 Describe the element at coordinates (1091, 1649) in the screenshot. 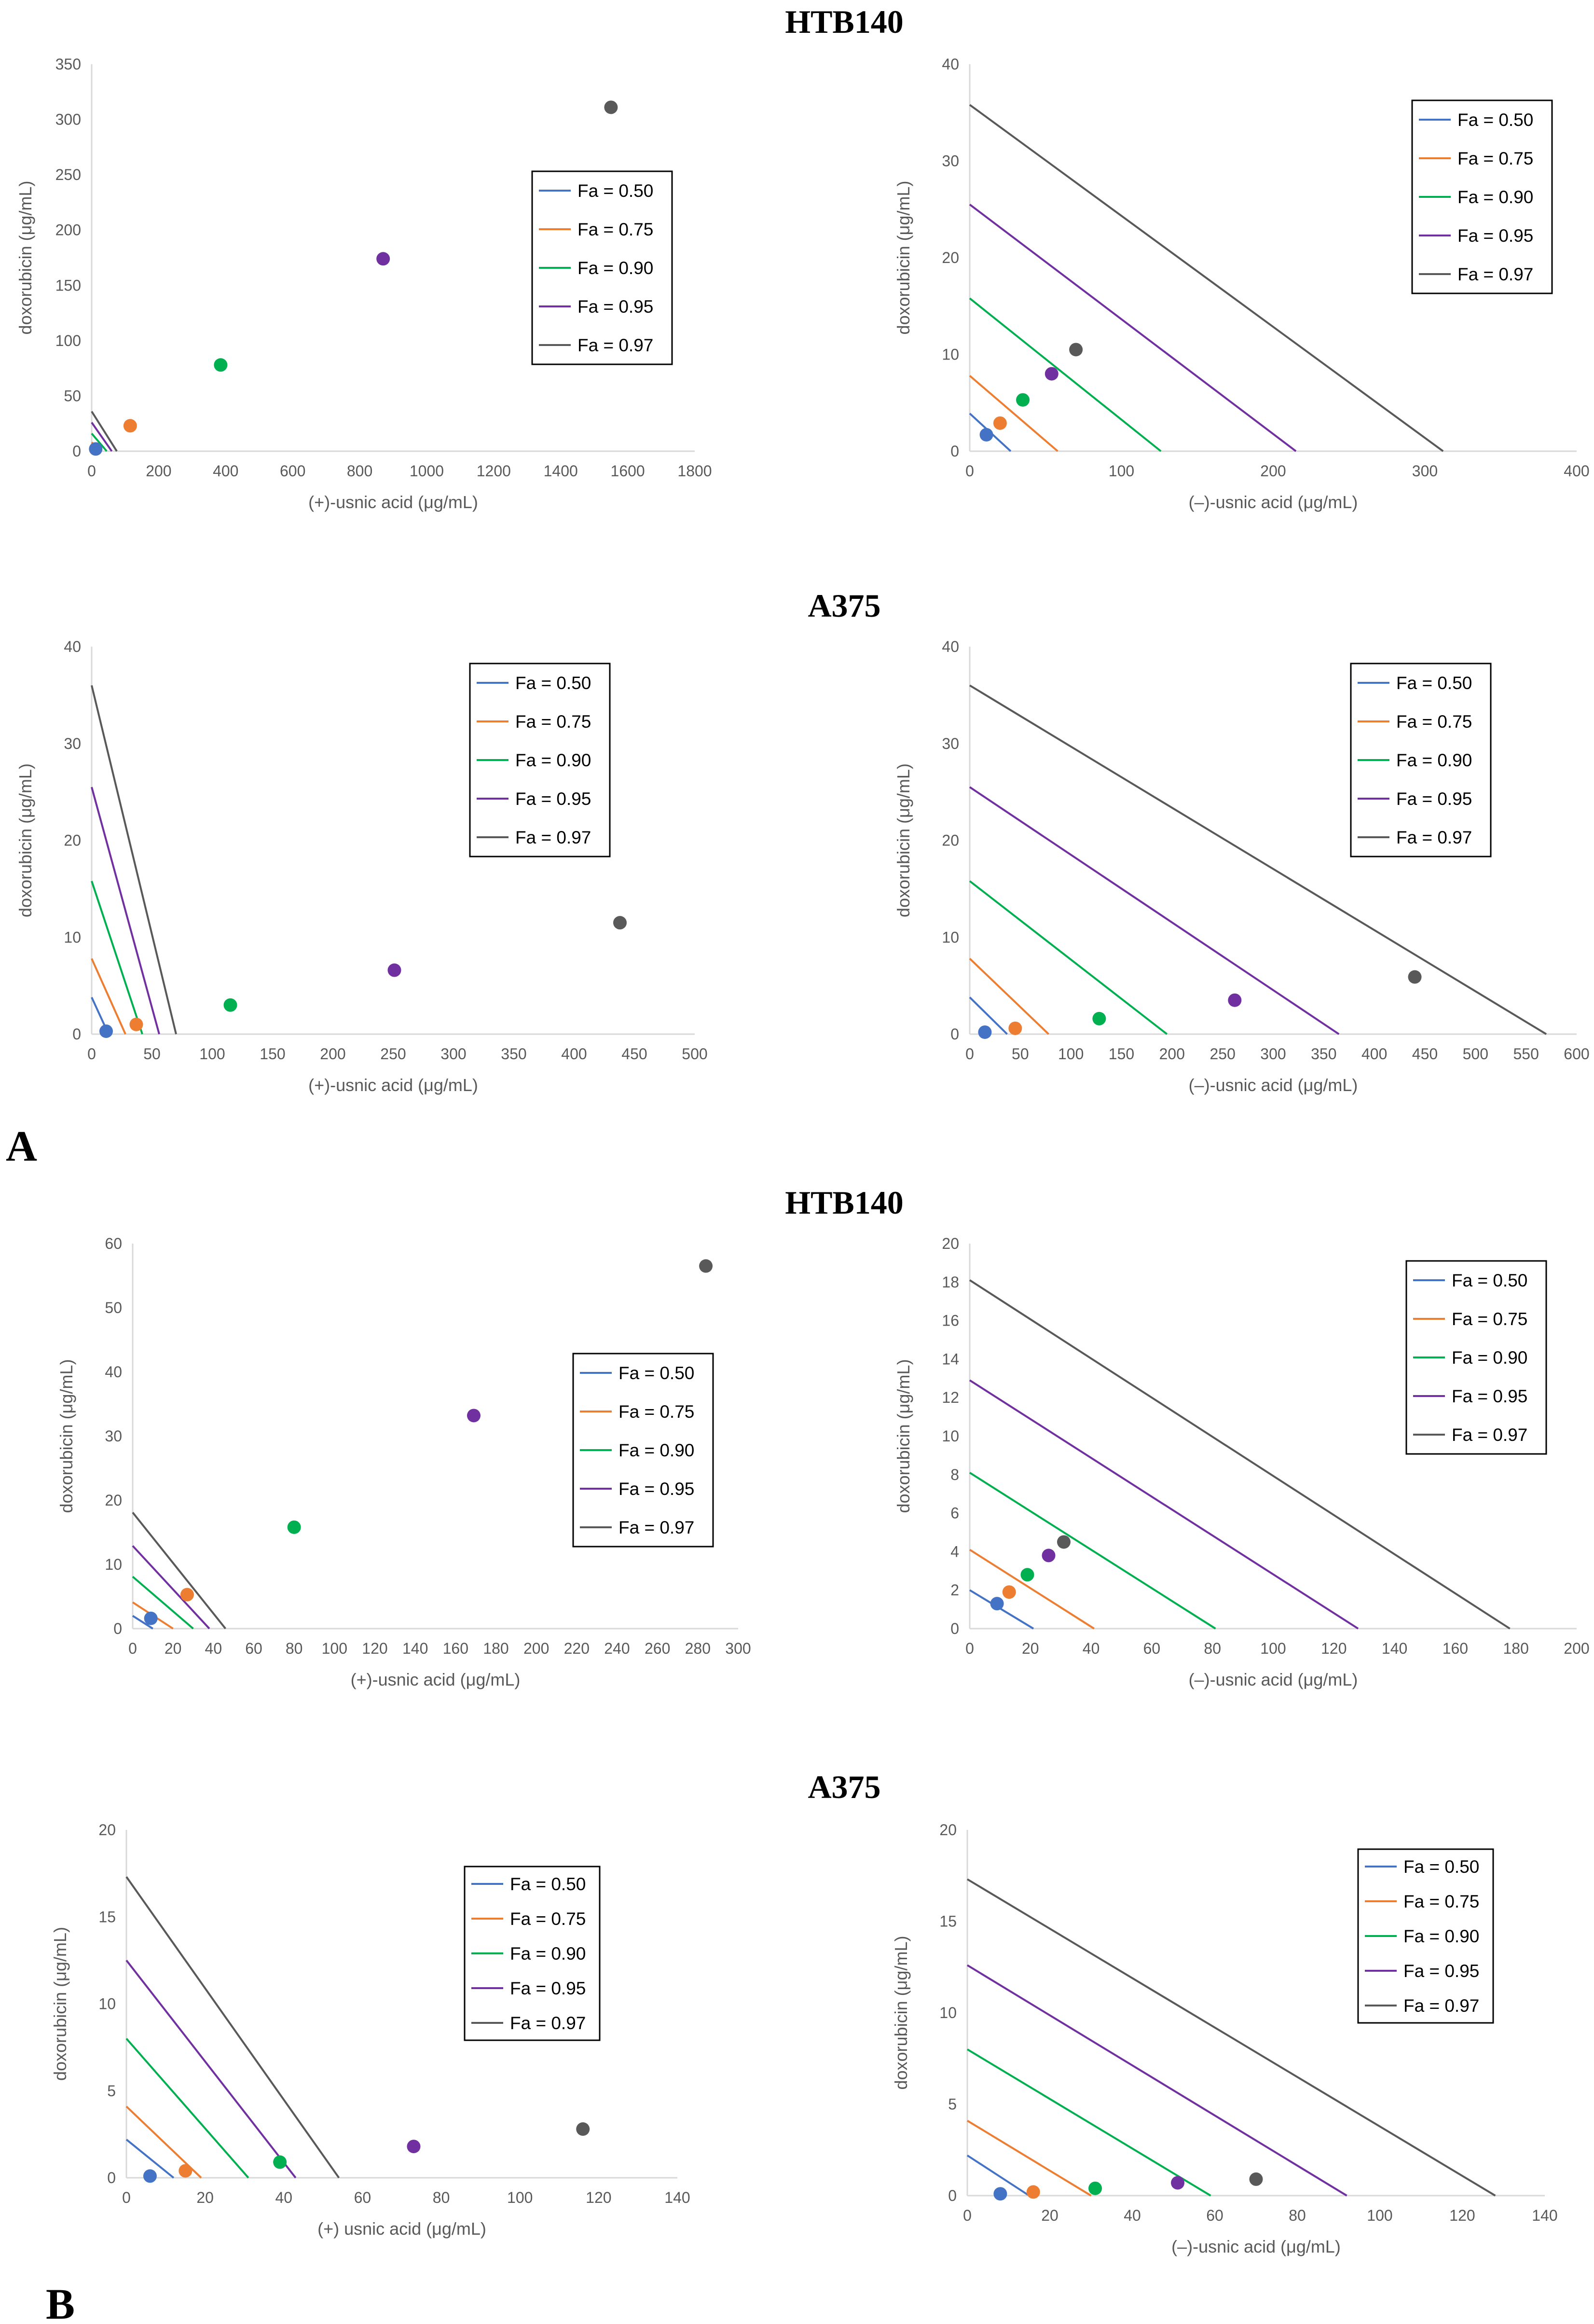

I see `x-tick-label: 40` at that location.